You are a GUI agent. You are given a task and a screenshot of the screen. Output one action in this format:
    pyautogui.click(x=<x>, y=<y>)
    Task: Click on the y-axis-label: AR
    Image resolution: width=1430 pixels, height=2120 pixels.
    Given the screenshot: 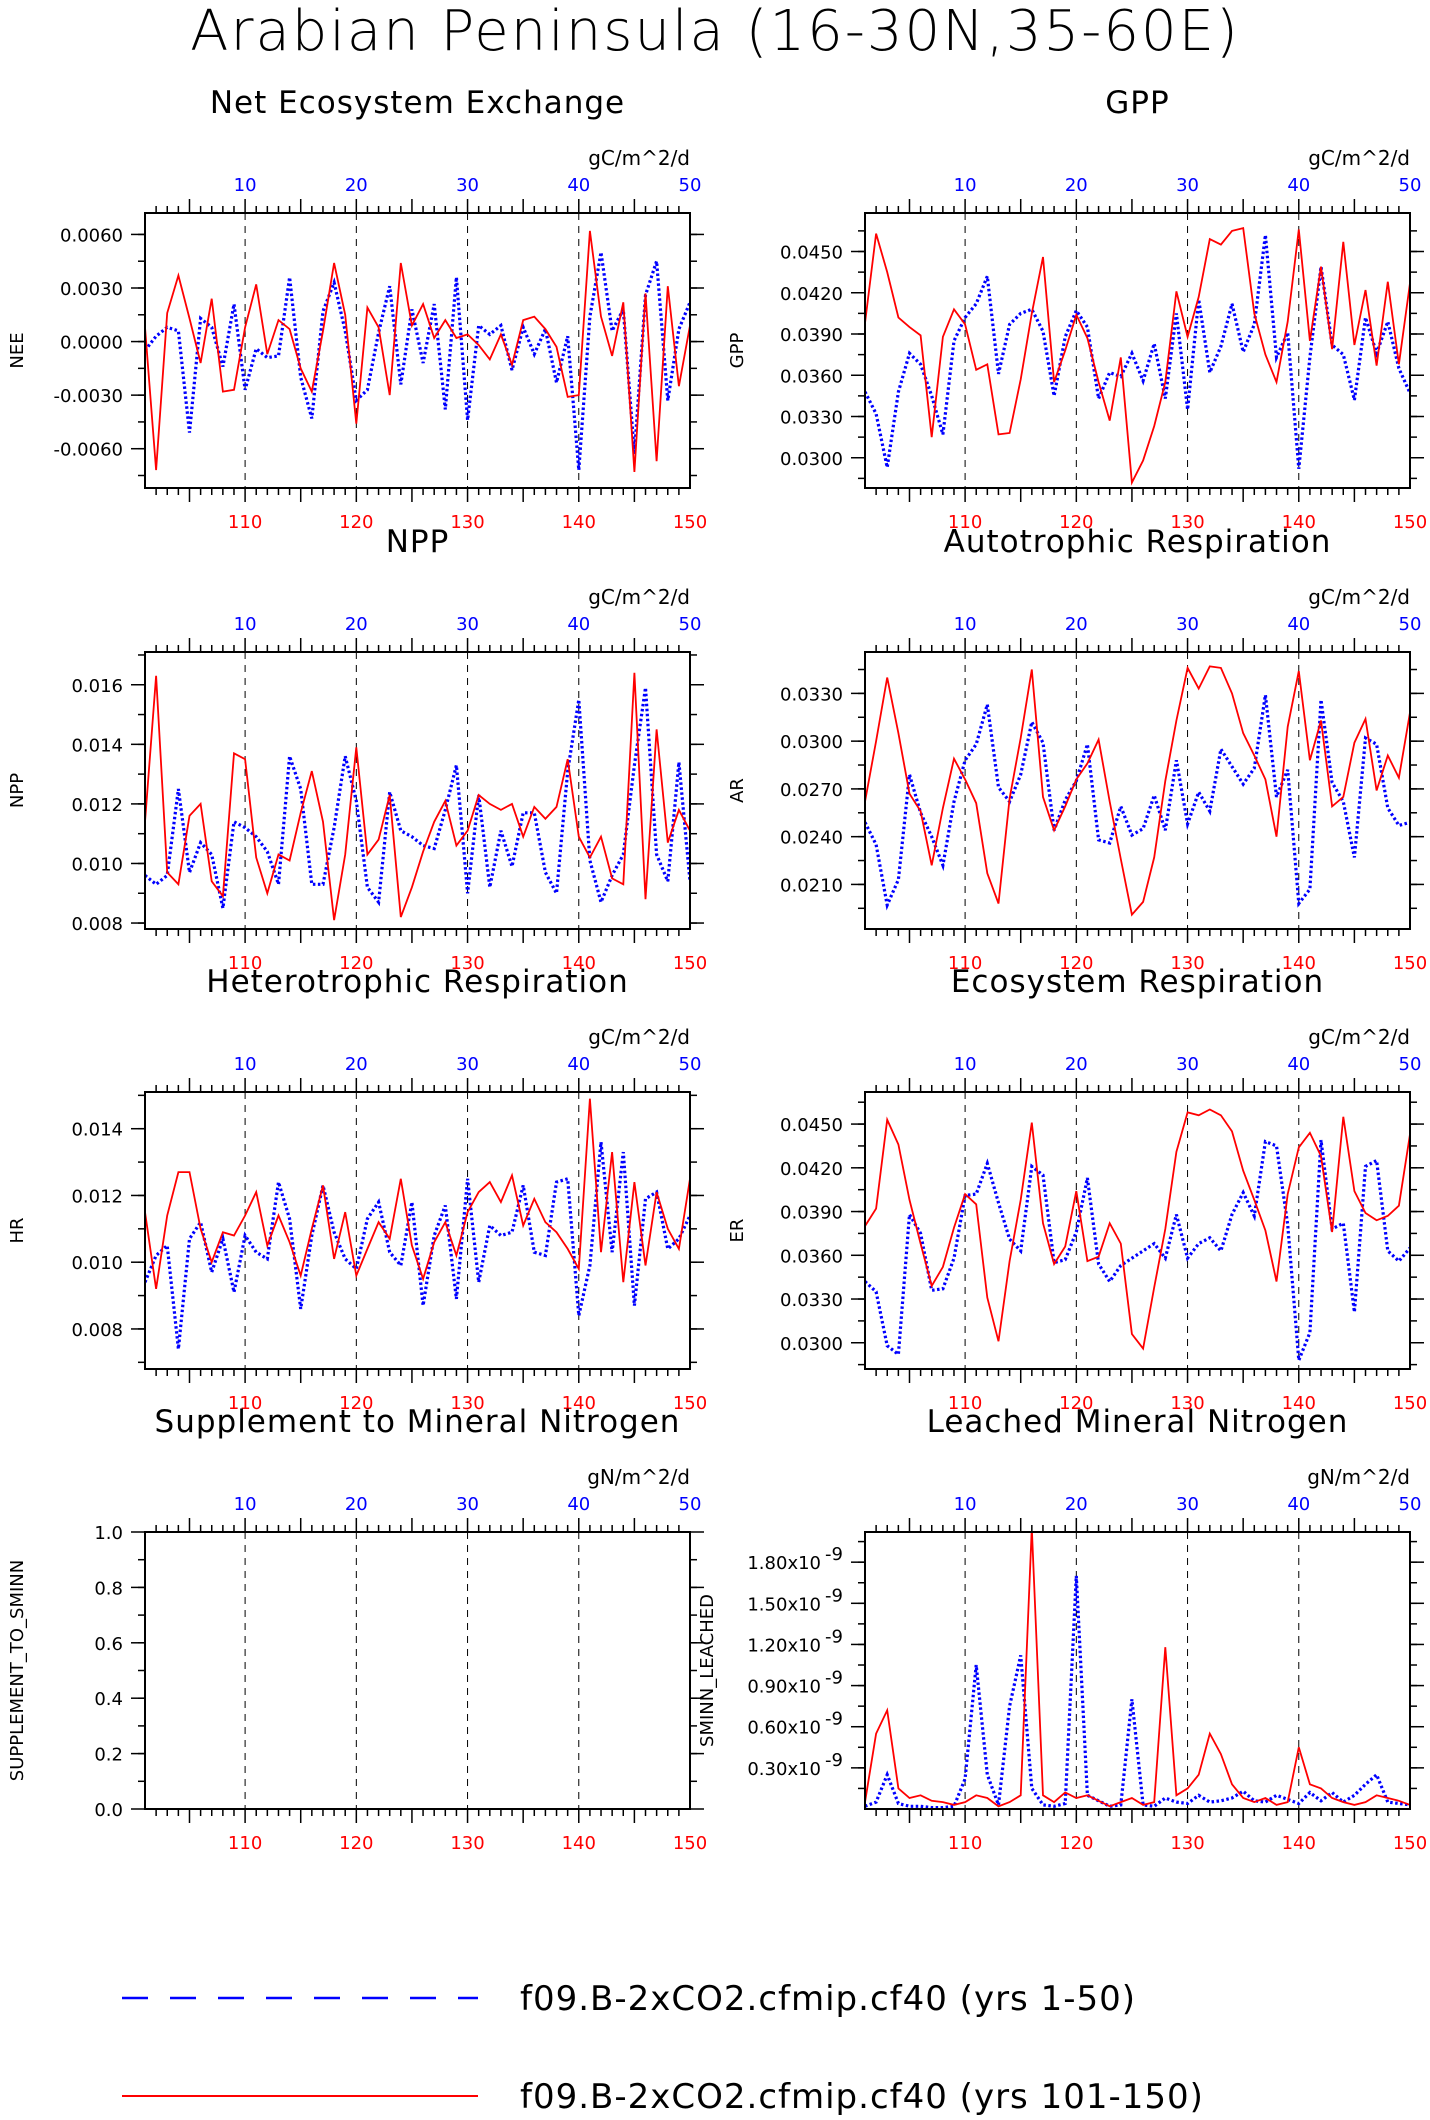 What is the action you would take?
    pyautogui.click(x=737, y=790)
    